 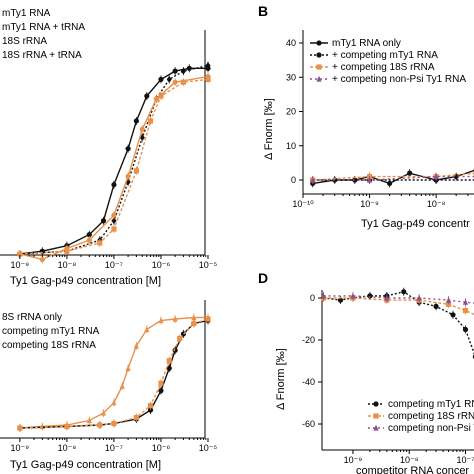 What do you see at coordinates (412, 469) in the screenshot?
I see `panel-d-x-label: competitor RNA concer` at bounding box center [412, 469].